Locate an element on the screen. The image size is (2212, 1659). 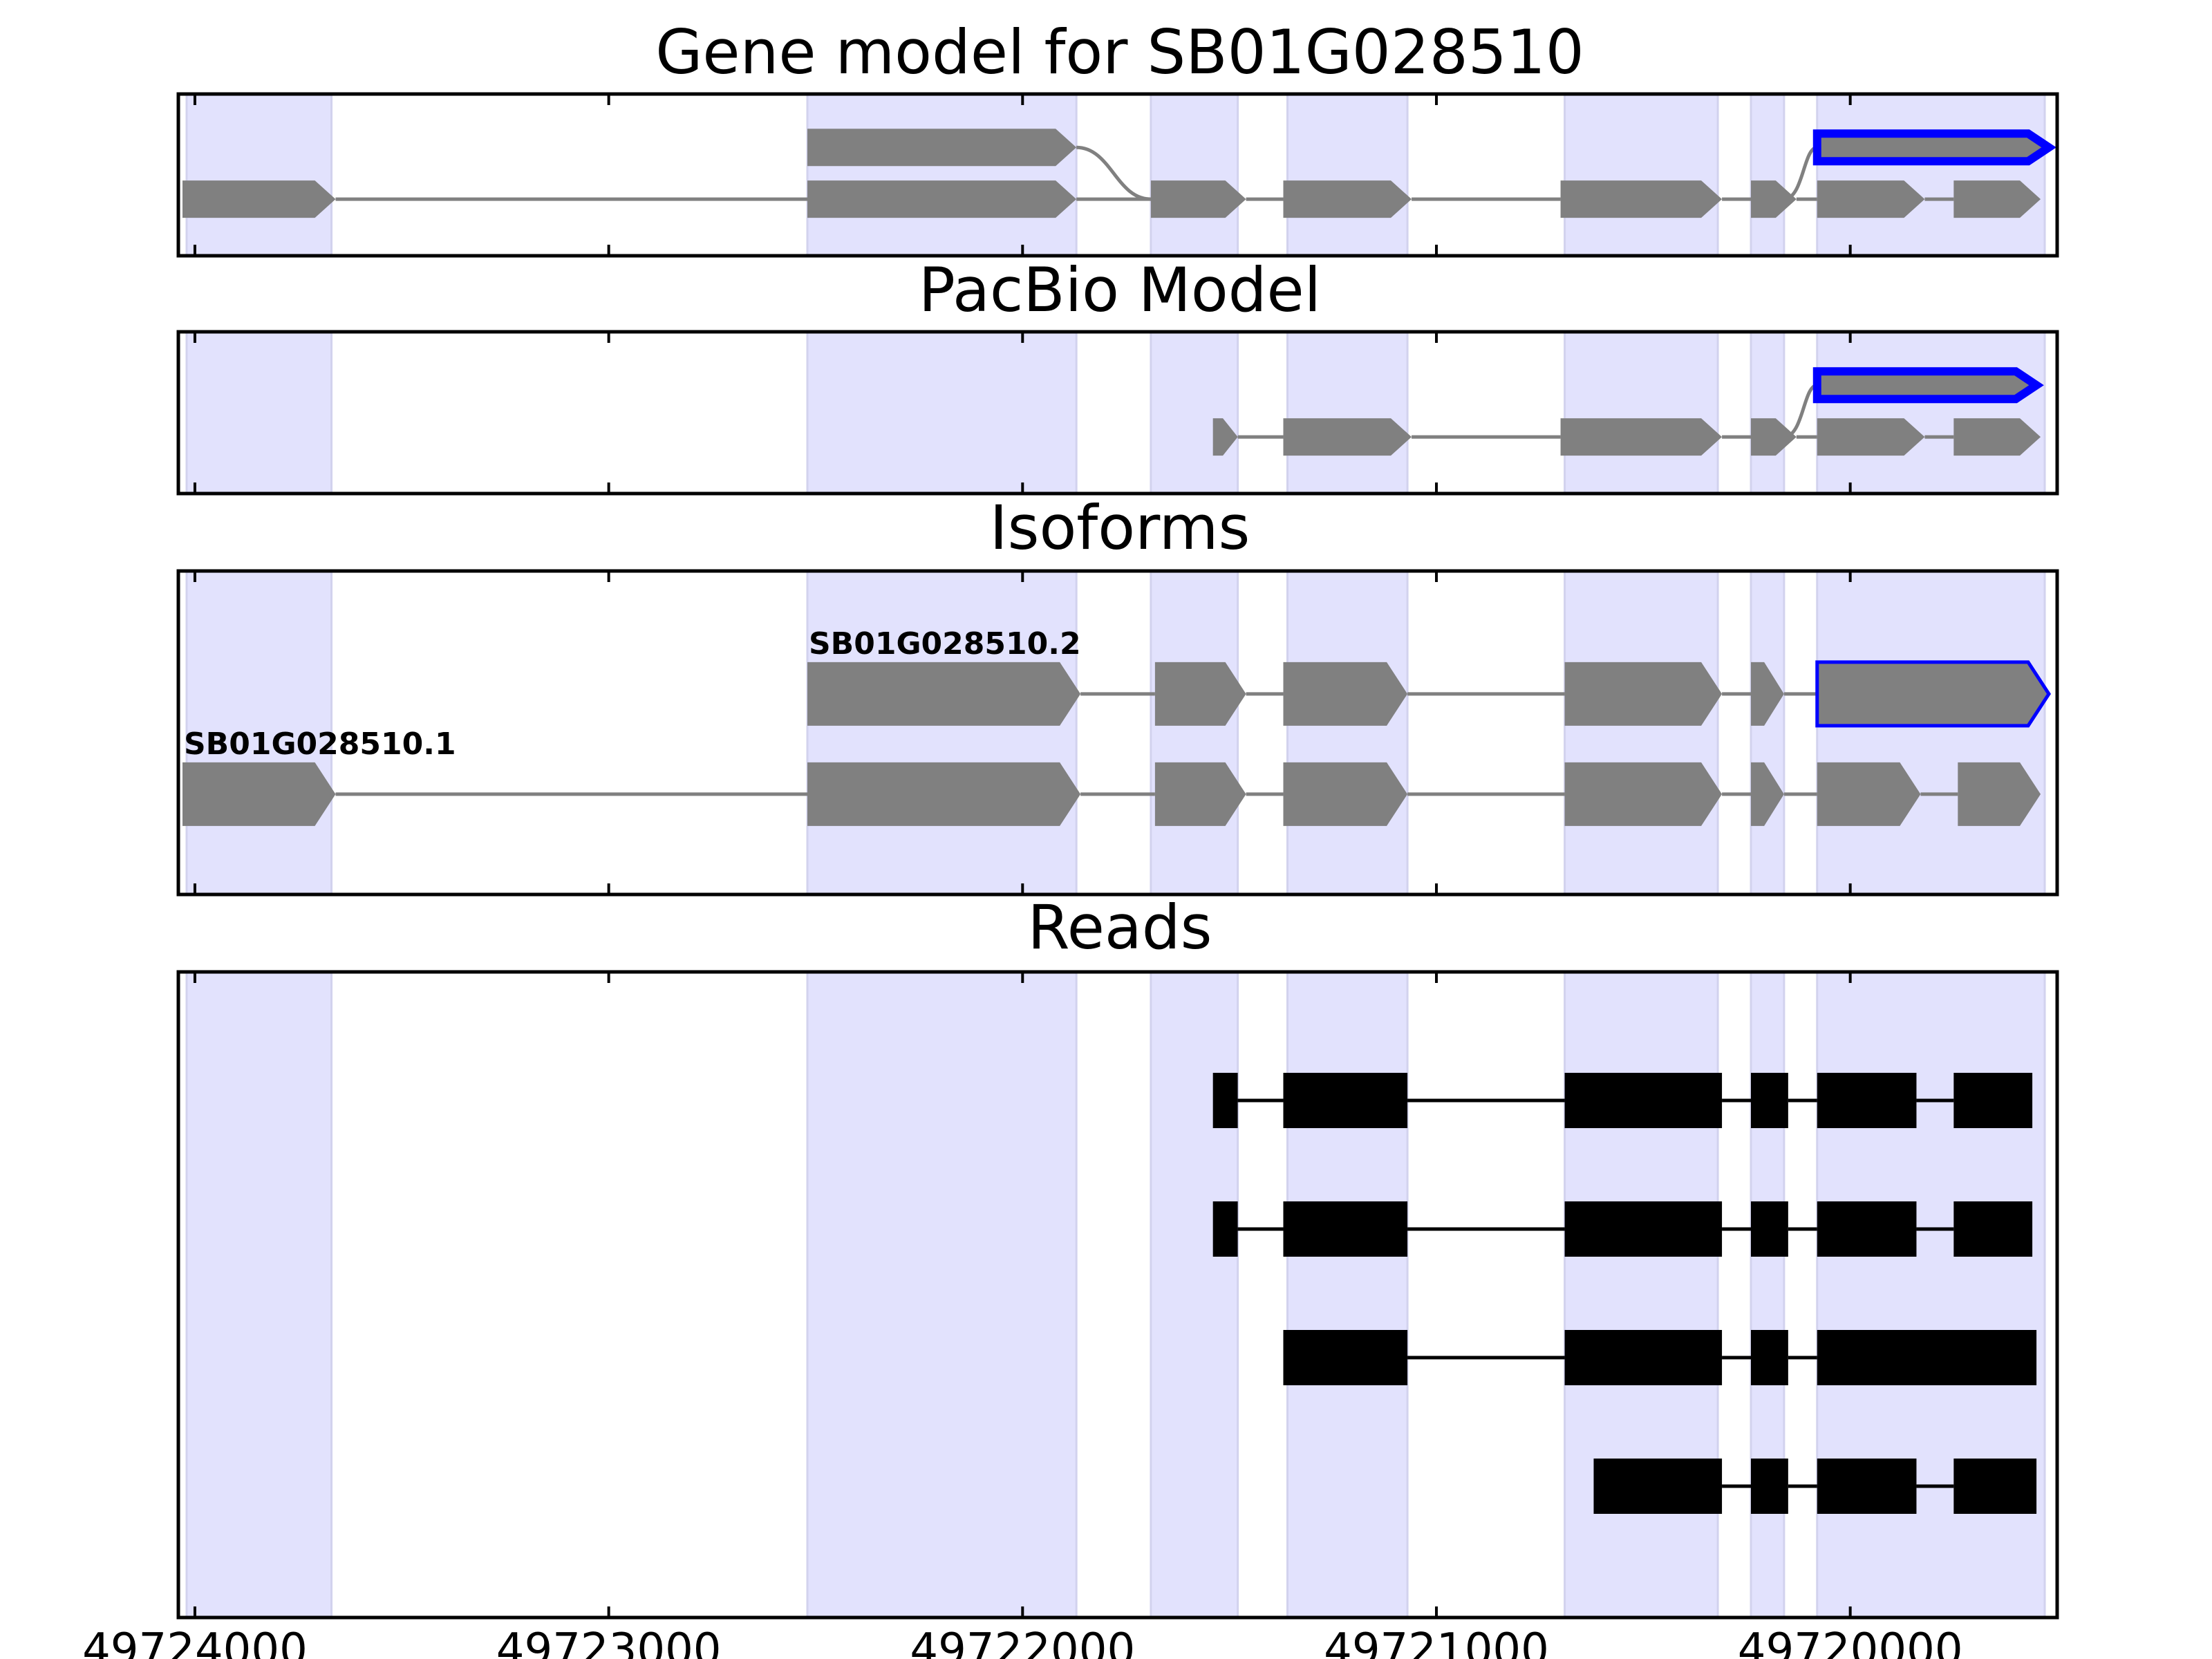
x-tick-label: 49723000 is located at coordinates (609, 1642).